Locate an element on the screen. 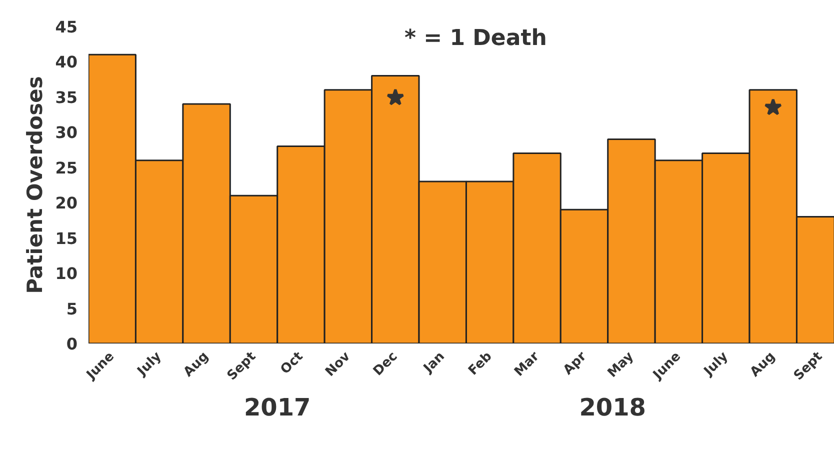  y-tick-label: 15 is located at coordinates (66, 238).